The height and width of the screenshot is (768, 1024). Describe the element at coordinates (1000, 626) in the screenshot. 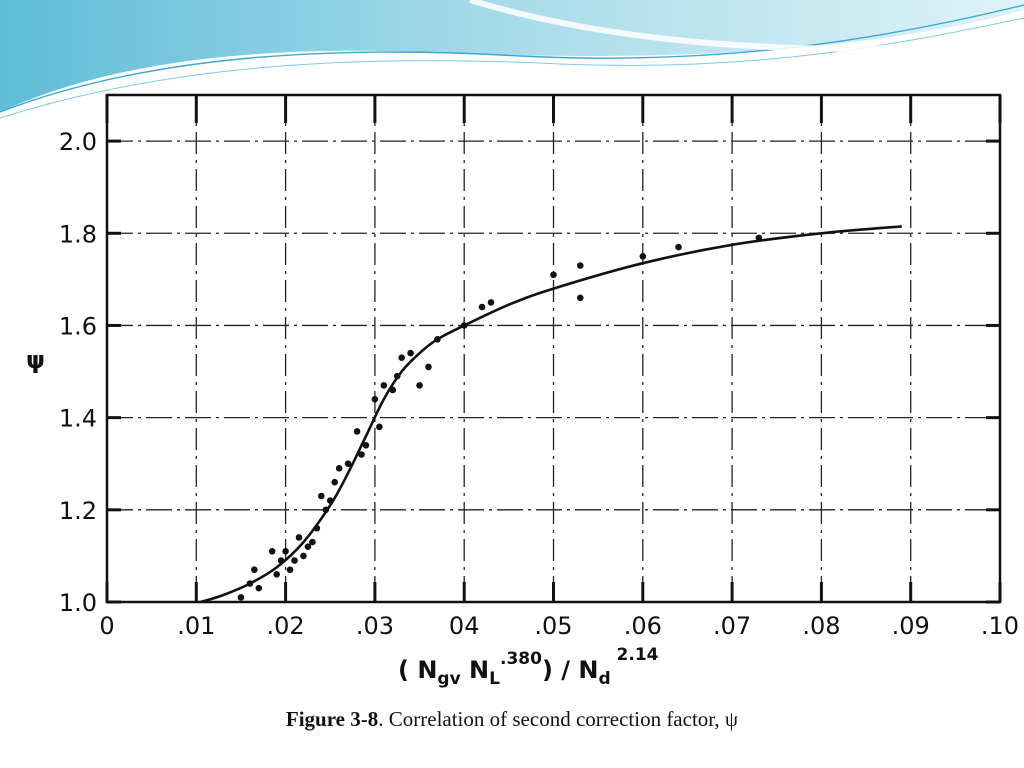

I see `x-tick-label: .10` at that location.